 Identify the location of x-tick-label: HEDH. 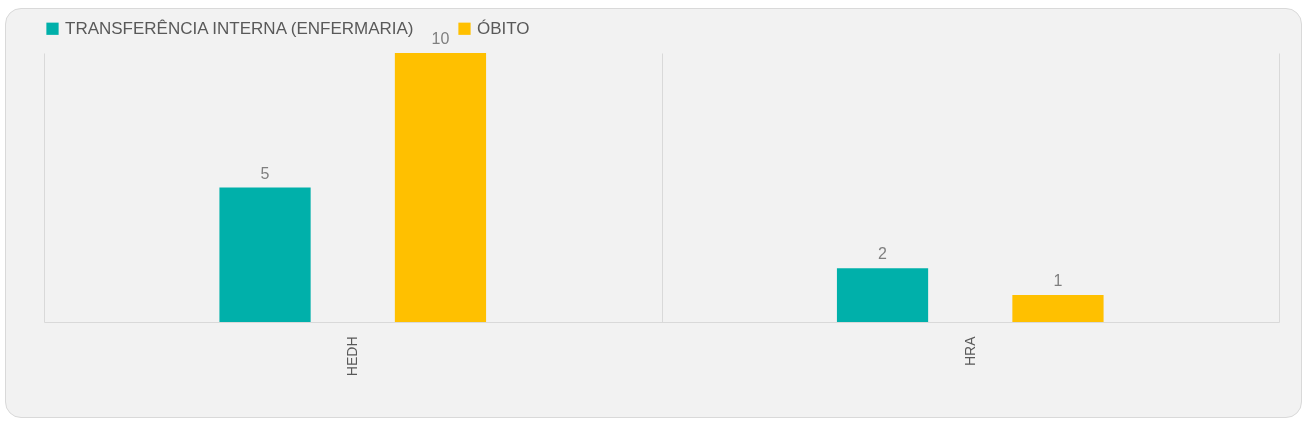
(352, 356).